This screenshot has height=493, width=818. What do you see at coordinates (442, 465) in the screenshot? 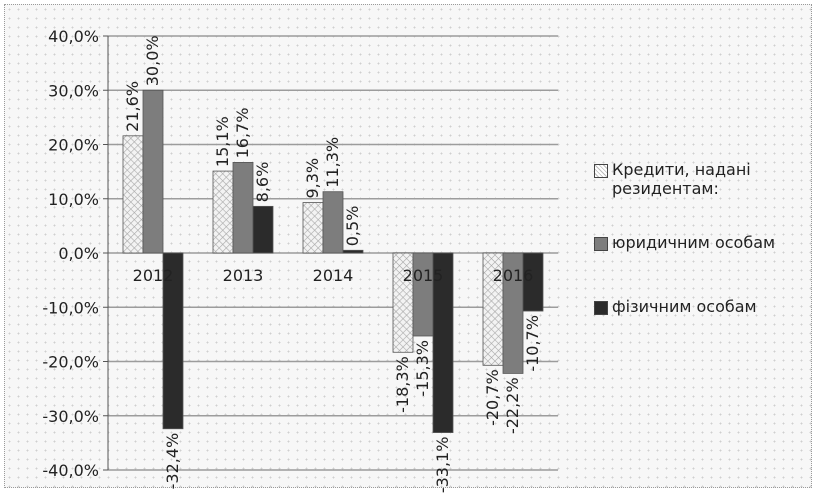
I see `data-label: -33,1%` at bounding box center [442, 465].